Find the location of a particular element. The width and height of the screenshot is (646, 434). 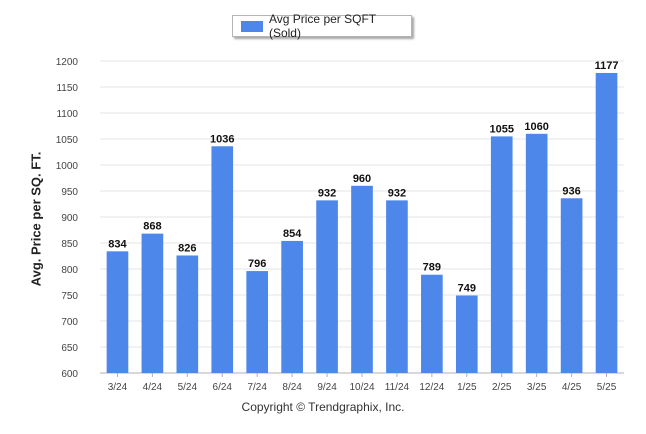

y-tick-label: 700 is located at coordinates (69, 322).